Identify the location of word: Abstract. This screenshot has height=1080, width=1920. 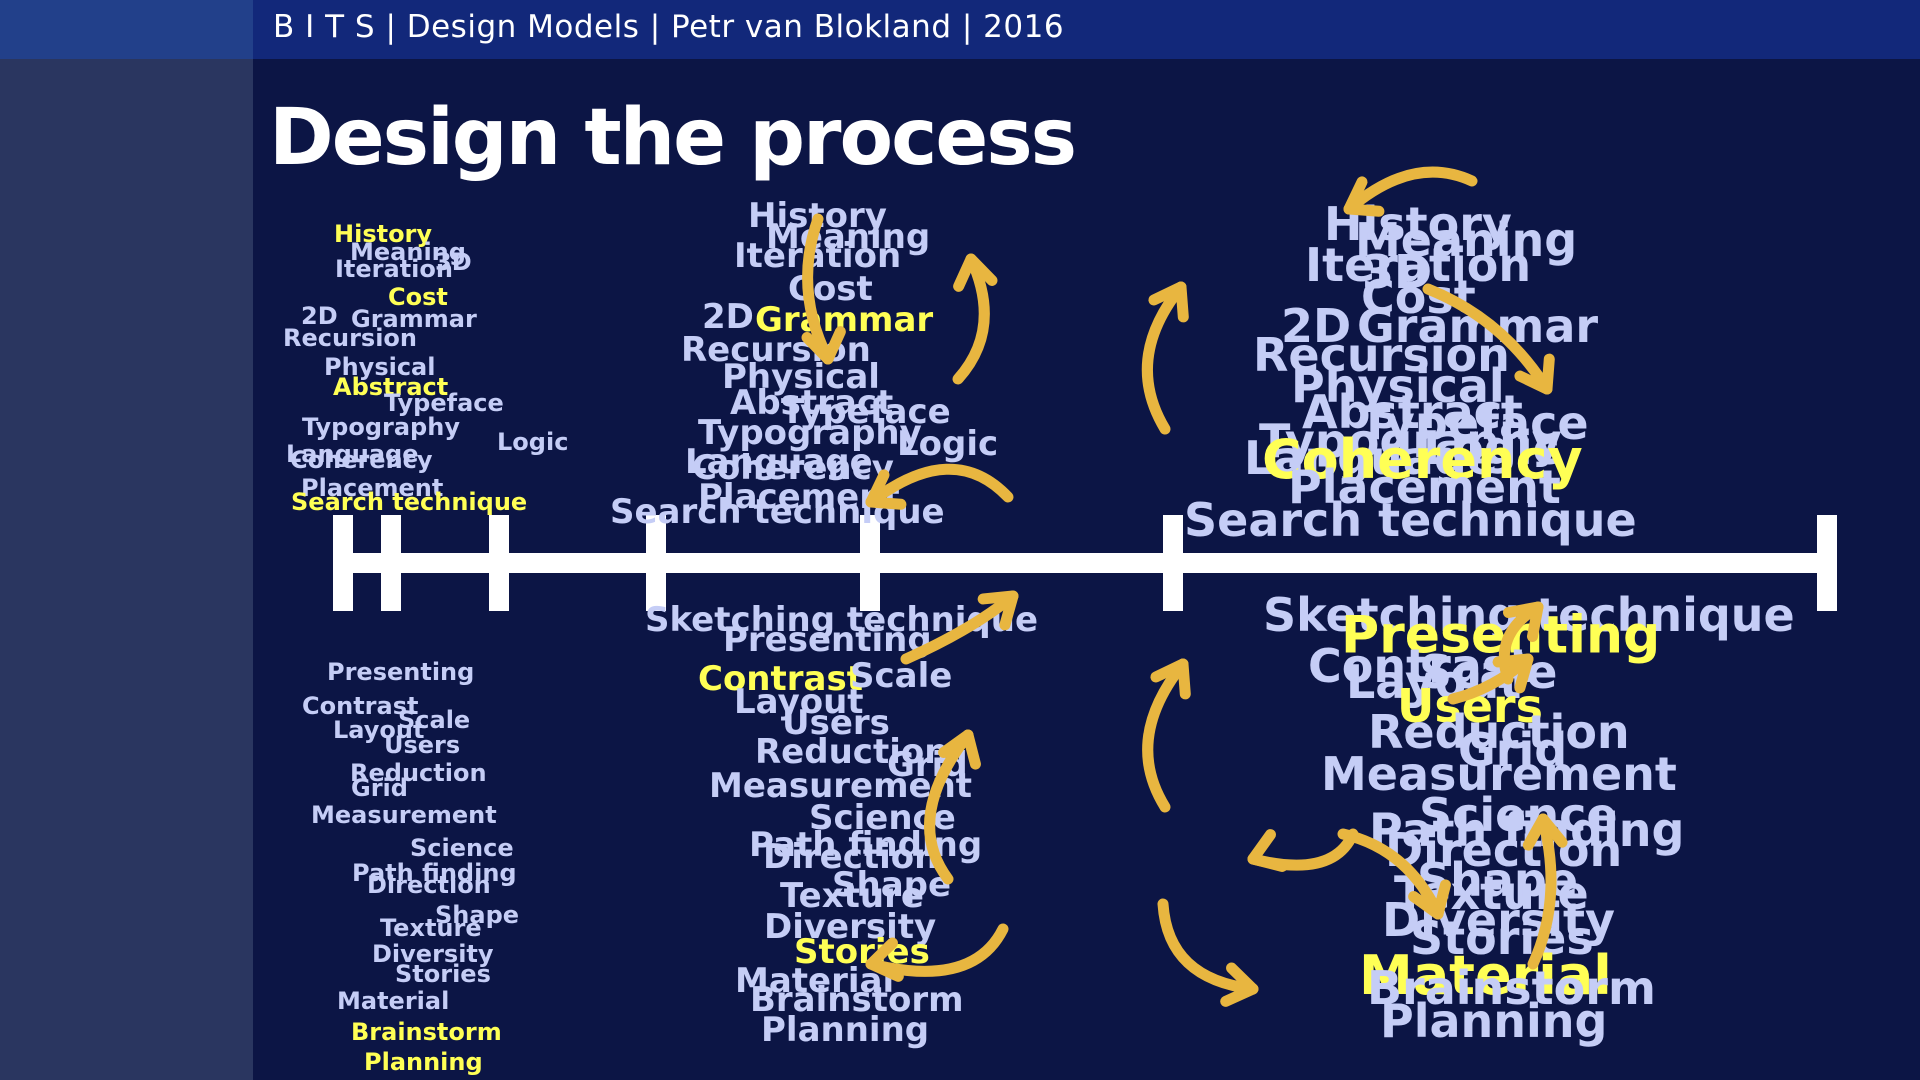
(1412, 412).